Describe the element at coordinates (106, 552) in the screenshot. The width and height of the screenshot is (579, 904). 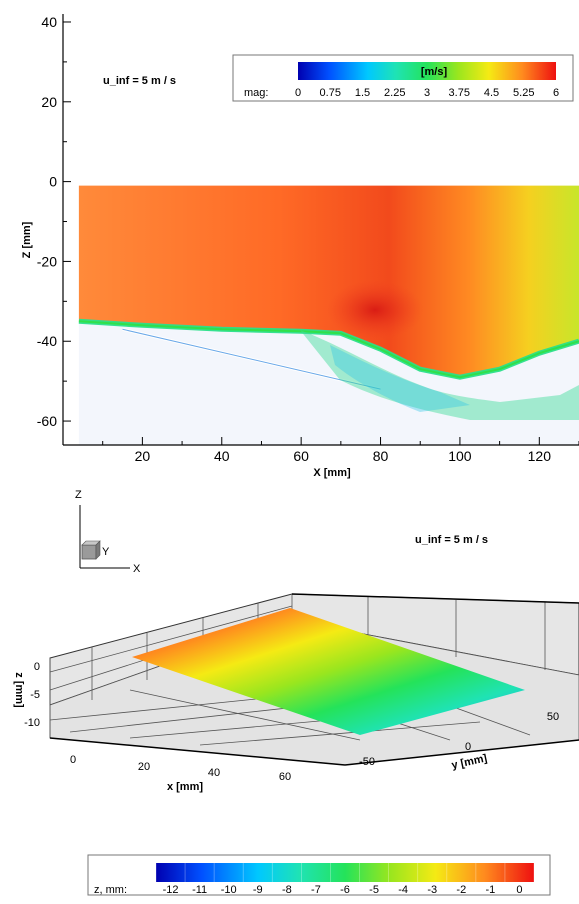
I see `triad-y-label: Y` at that location.